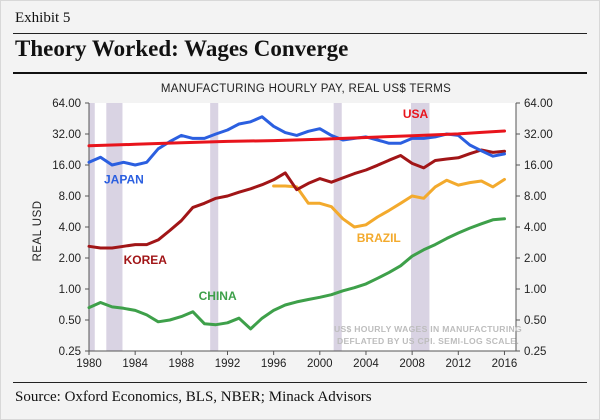 The height and width of the screenshot is (420, 600). I want to click on y-tick-label-right: 4.00, so click(535, 228).